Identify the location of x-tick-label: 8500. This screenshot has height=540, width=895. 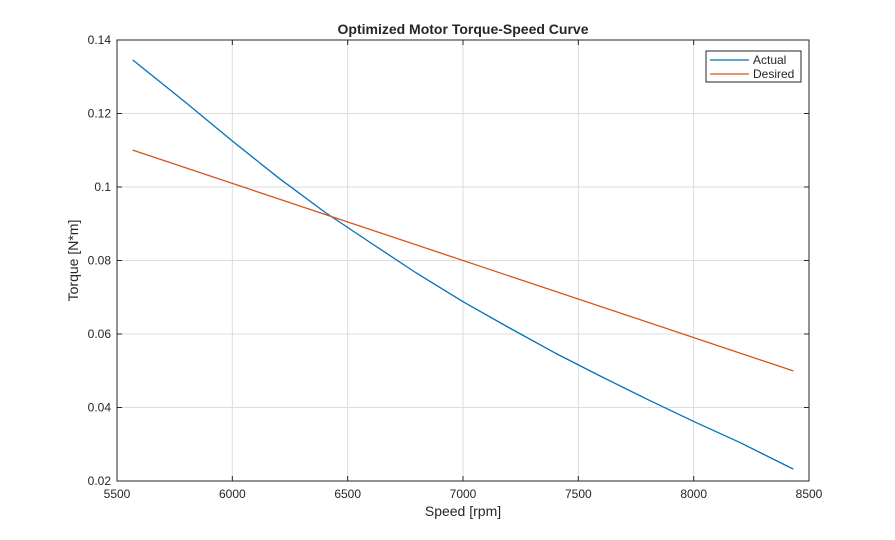
(809, 494).